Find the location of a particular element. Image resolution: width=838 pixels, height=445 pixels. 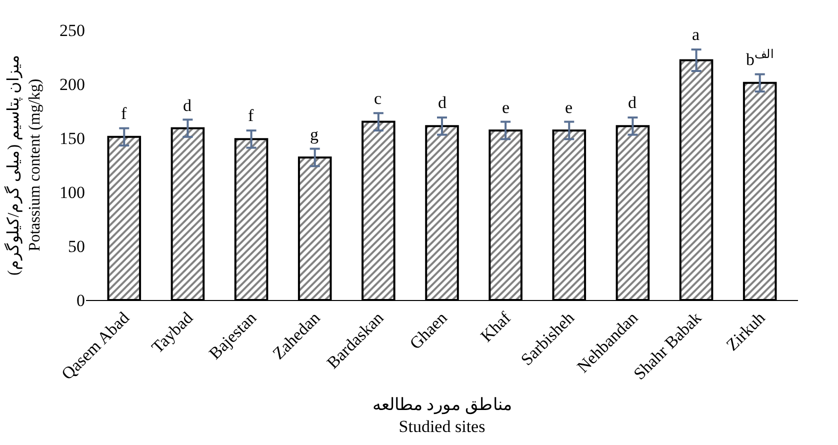

y-tick-label: 200 is located at coordinates (72, 84).